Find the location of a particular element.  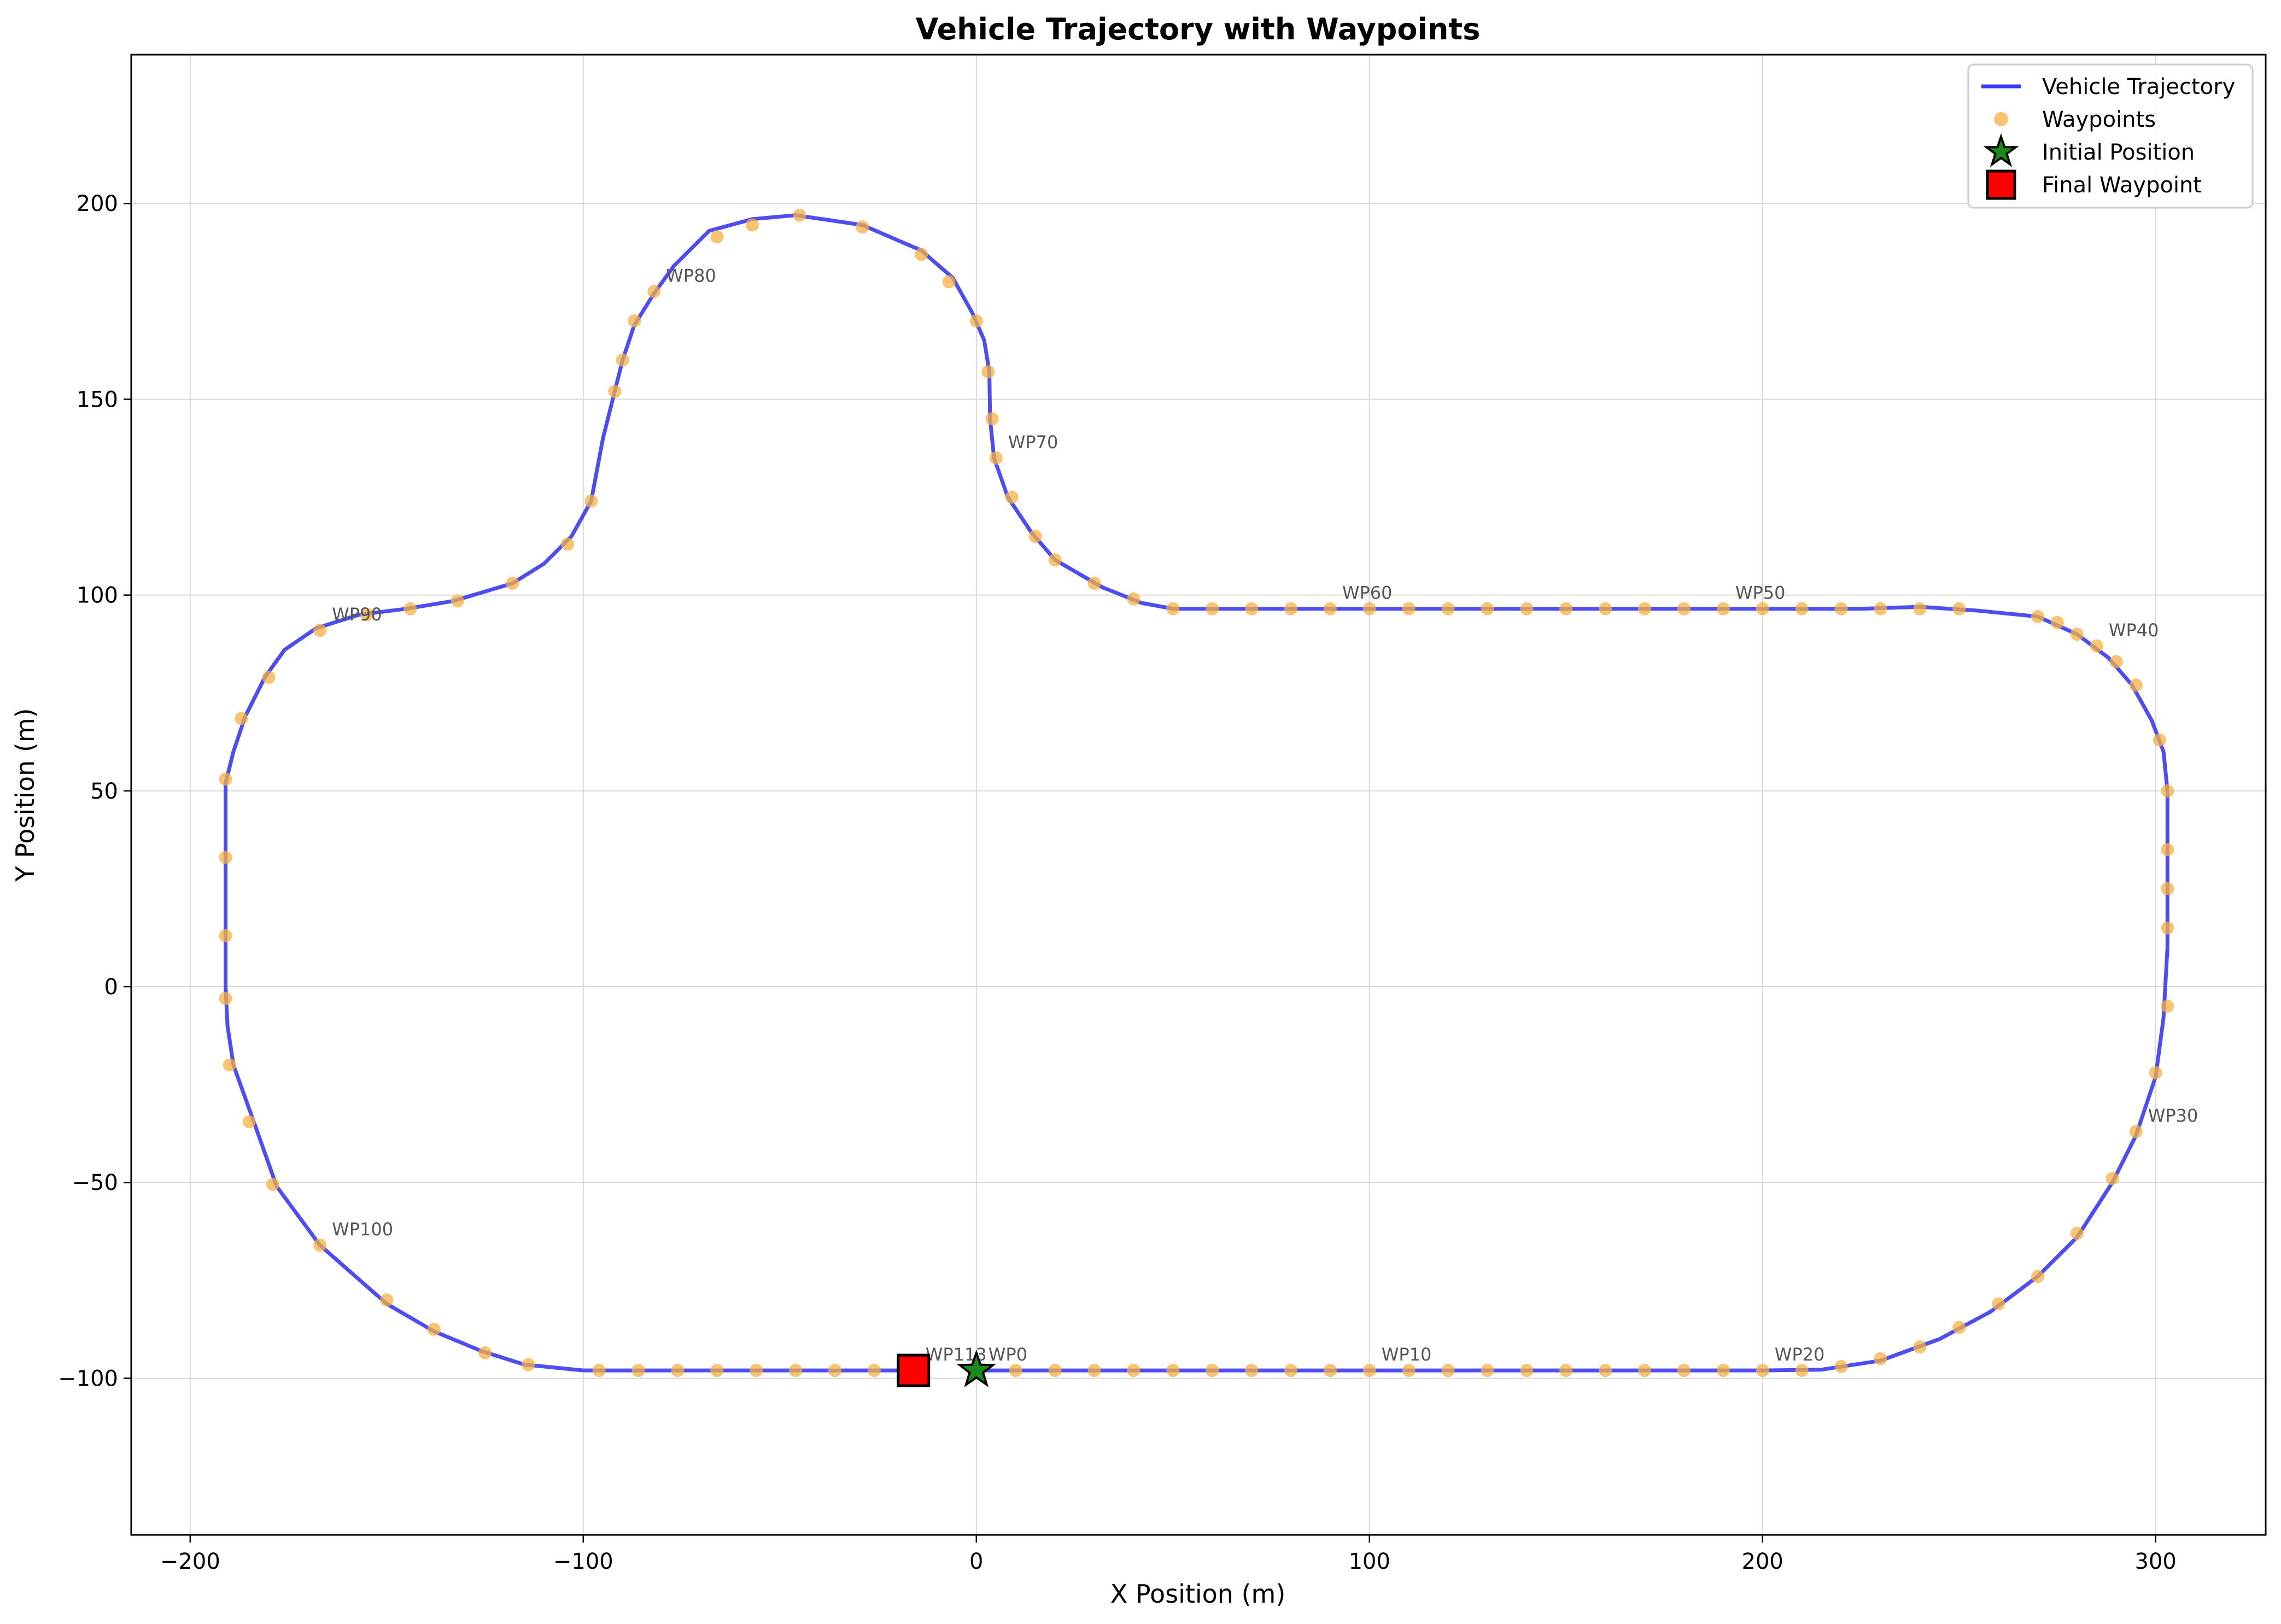

legend-star-swatch is located at coordinates (2001, 150).